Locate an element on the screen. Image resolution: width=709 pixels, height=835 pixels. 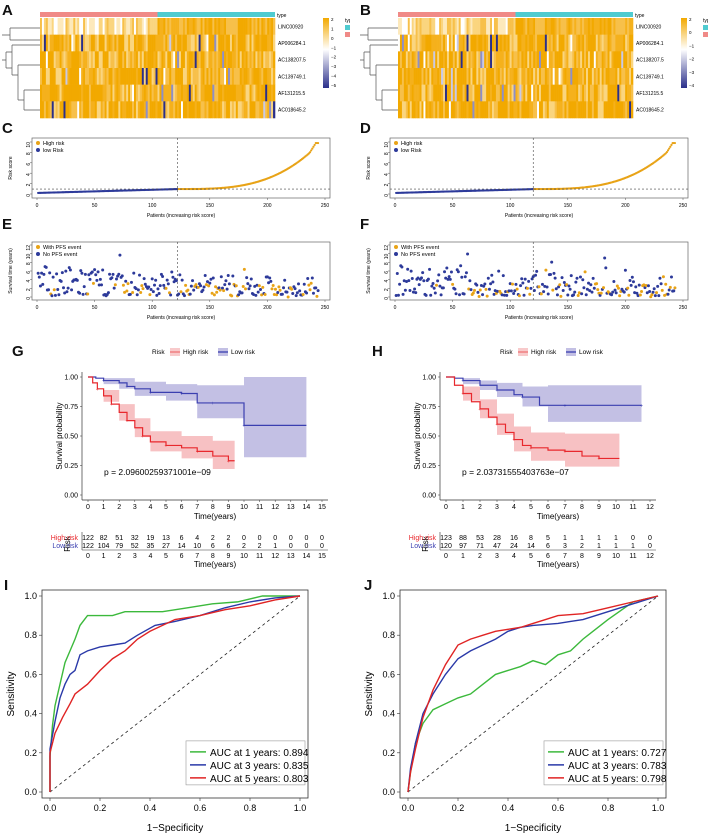
y-tick-label: 4 is located at coordinates (387, 280).